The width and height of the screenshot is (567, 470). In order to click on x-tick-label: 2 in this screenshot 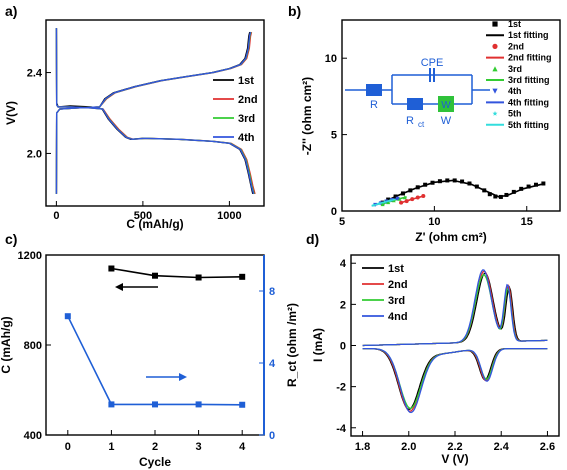, I will do `click(155, 447)`.